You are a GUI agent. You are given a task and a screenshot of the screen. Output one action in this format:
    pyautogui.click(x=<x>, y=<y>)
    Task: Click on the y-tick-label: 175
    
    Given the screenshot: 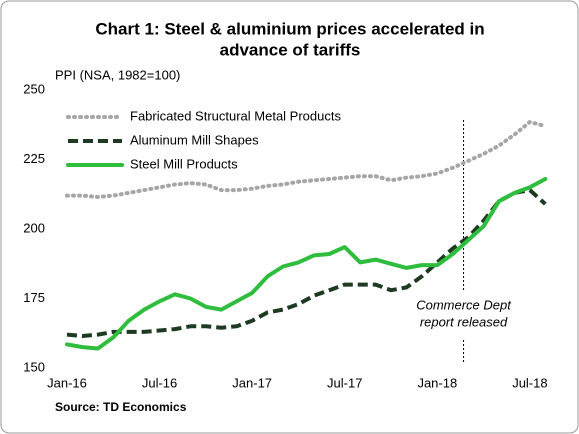 What is the action you would take?
    pyautogui.click(x=34, y=297)
    